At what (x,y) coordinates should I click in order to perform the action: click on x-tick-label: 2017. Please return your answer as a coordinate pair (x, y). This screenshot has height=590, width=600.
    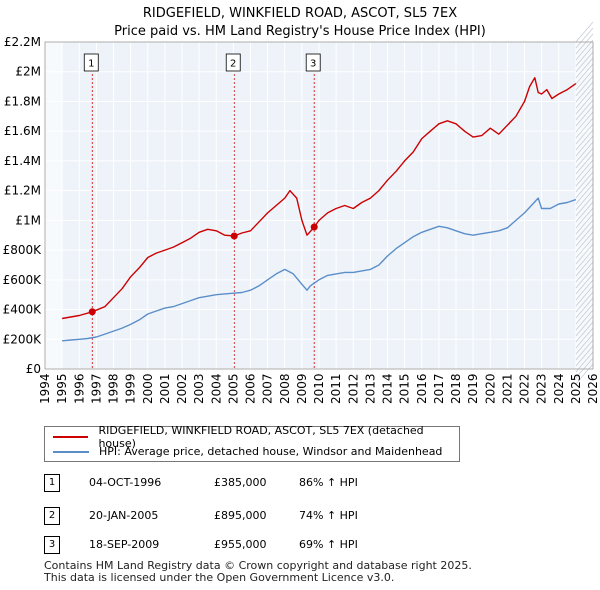
    Looking at the image, I should click on (439, 388).